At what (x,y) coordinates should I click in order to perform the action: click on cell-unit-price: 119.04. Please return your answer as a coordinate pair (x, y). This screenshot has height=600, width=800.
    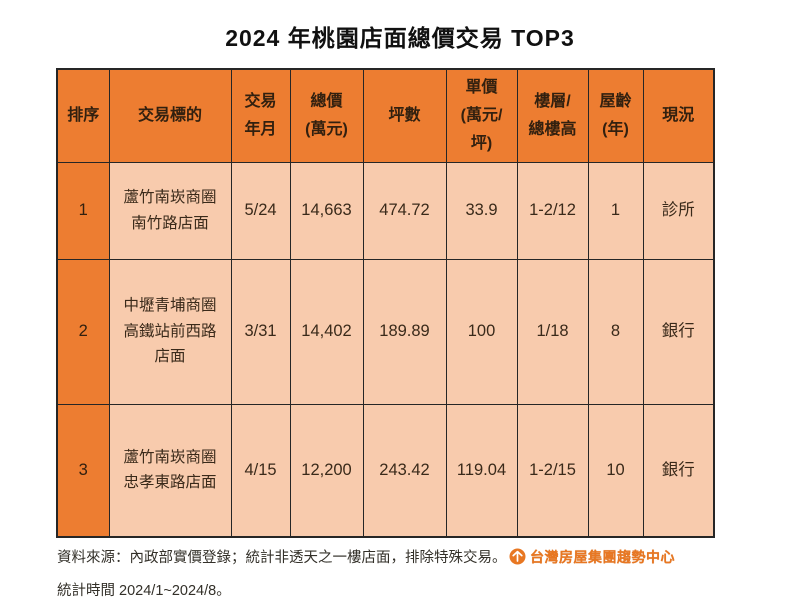
    Looking at the image, I should click on (481, 470).